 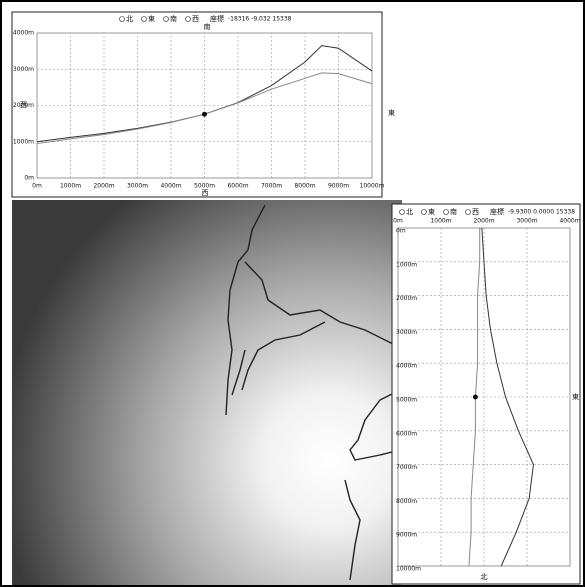 What do you see at coordinates (541, 212) in the screenshot?
I see `coord-value: -9.9300 0.0000 15338` at bounding box center [541, 212].